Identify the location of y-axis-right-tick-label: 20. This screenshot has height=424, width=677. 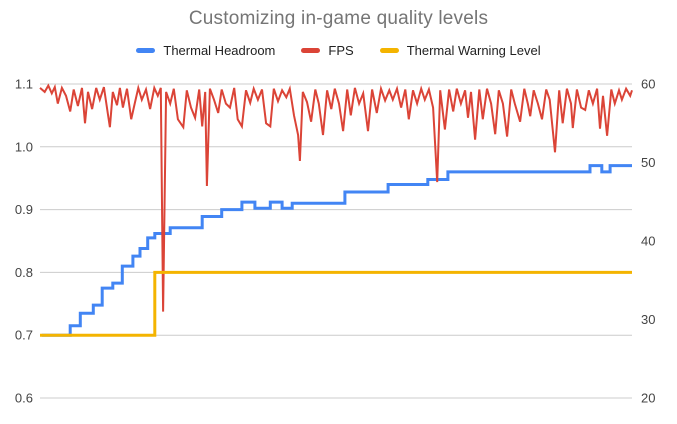
(648, 398).